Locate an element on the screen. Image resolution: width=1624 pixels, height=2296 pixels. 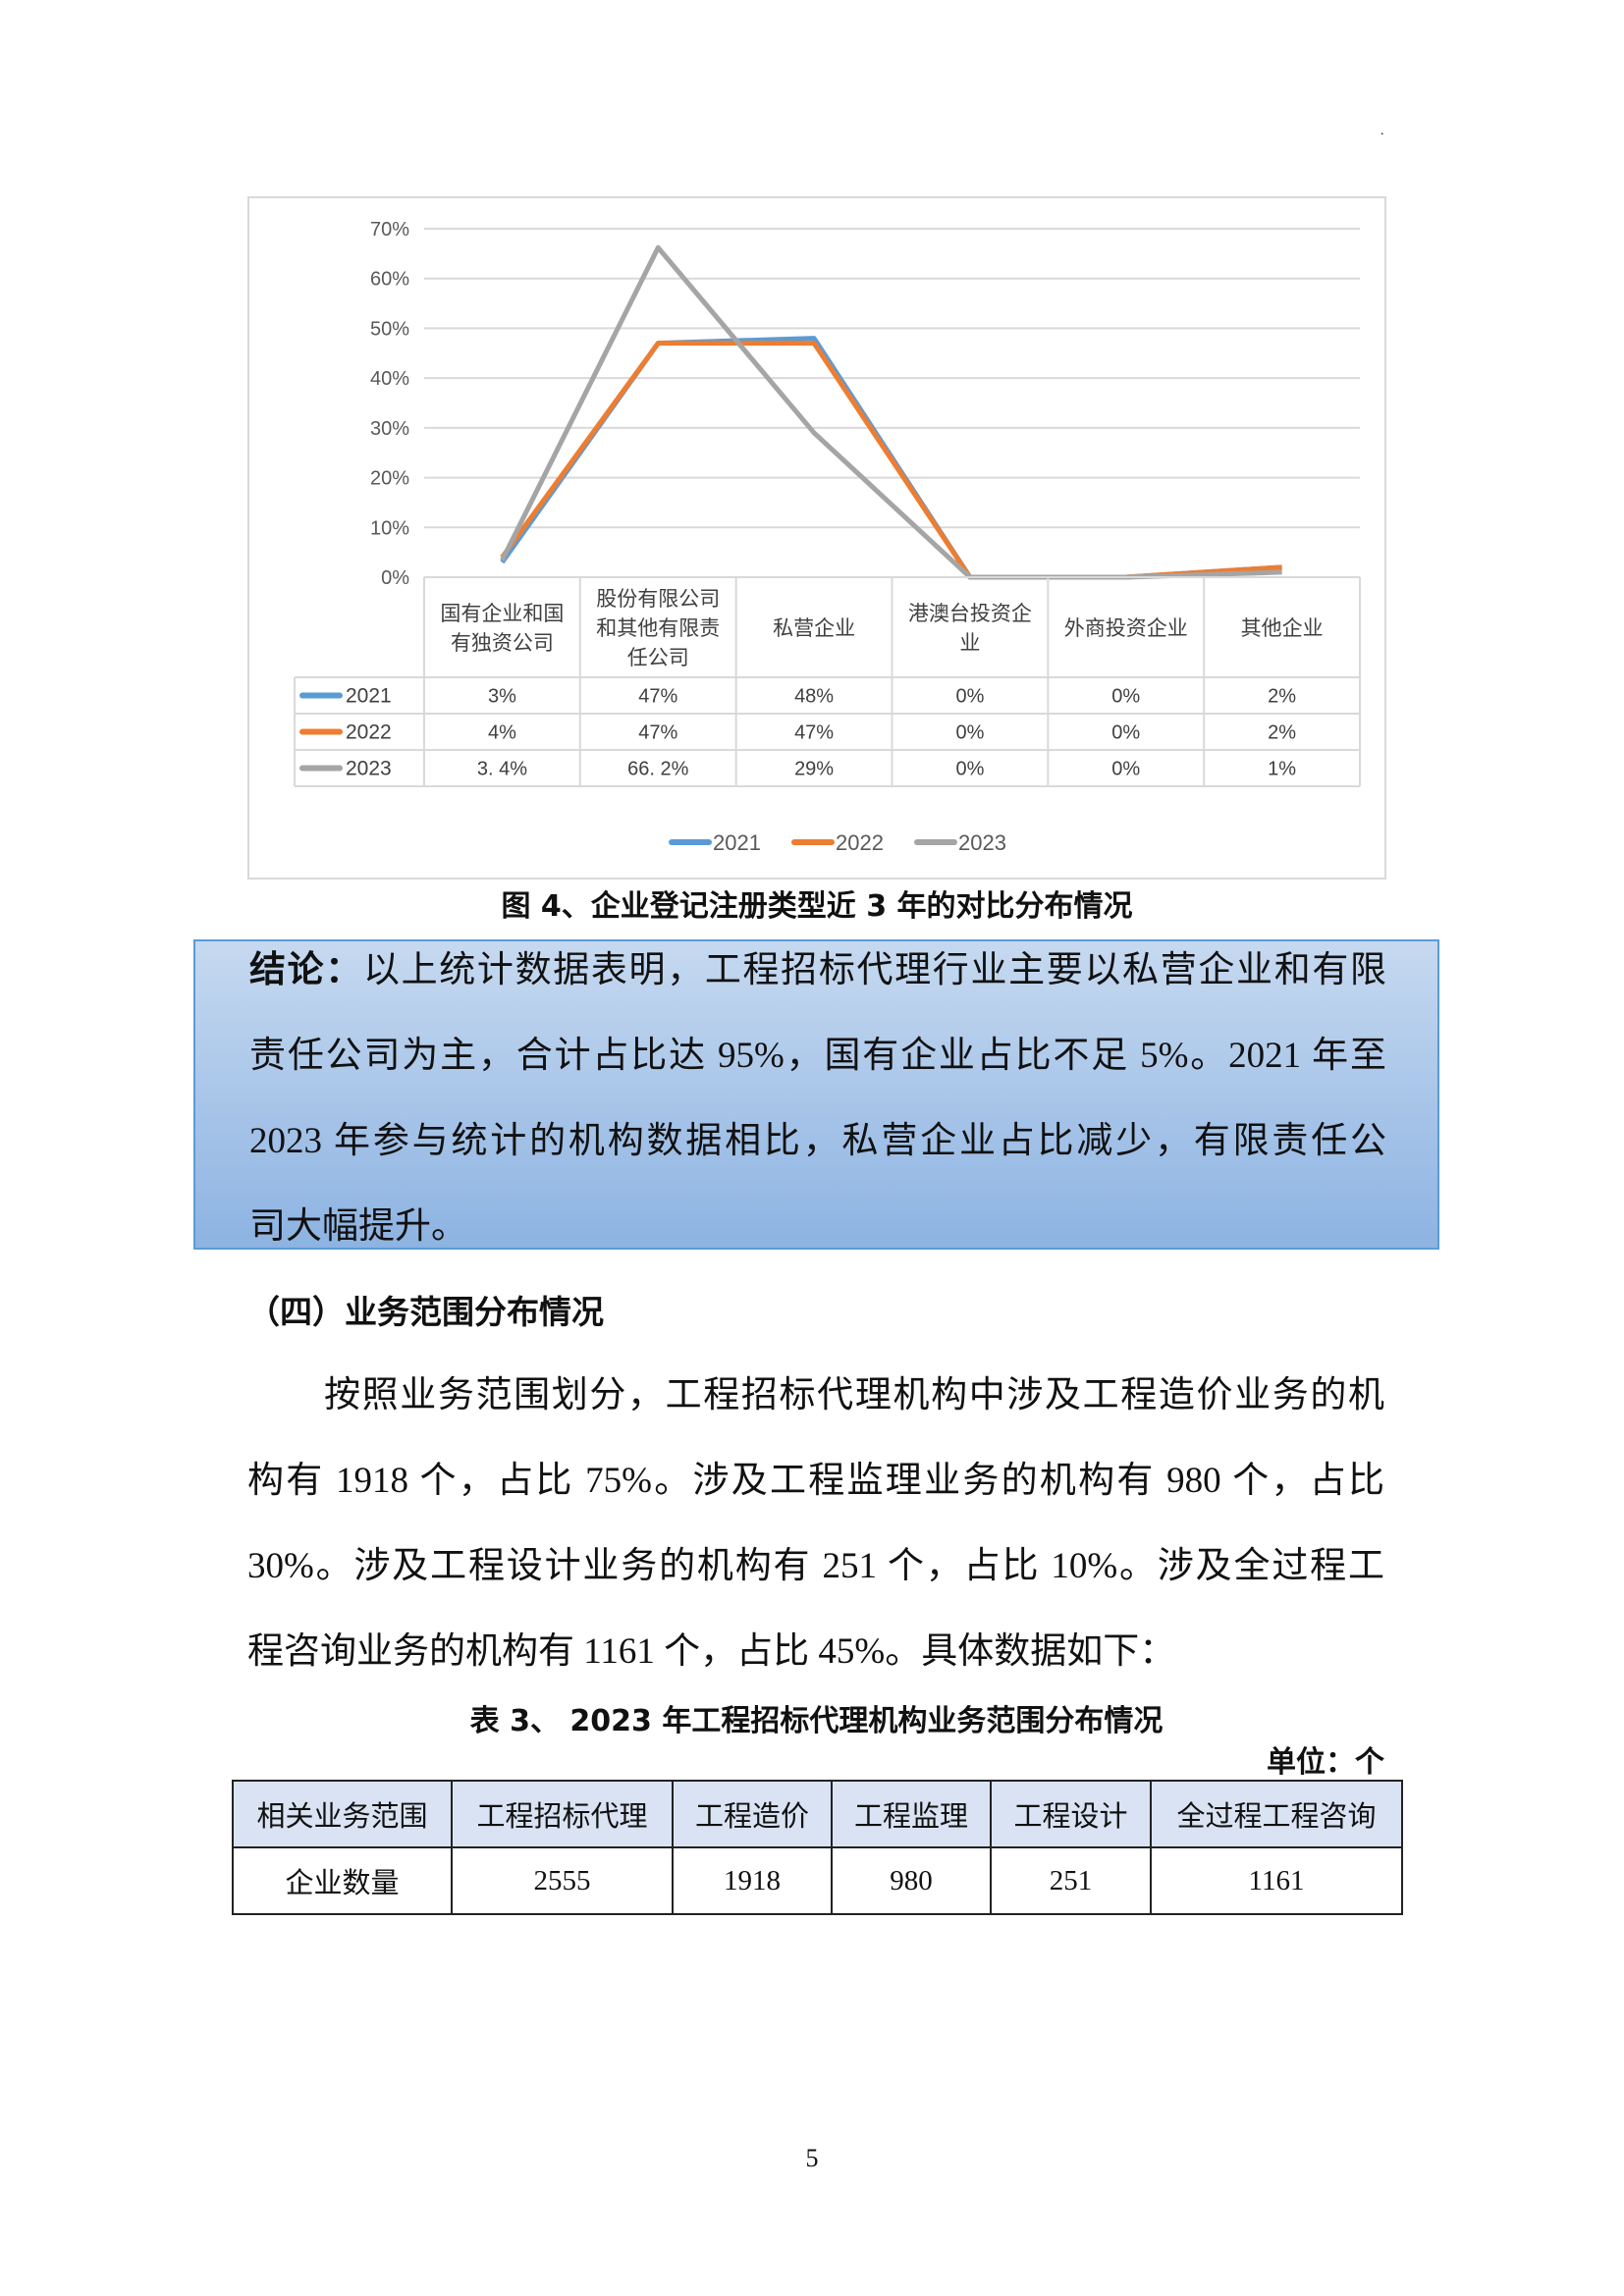
series-name: 2023 is located at coordinates (369, 769).